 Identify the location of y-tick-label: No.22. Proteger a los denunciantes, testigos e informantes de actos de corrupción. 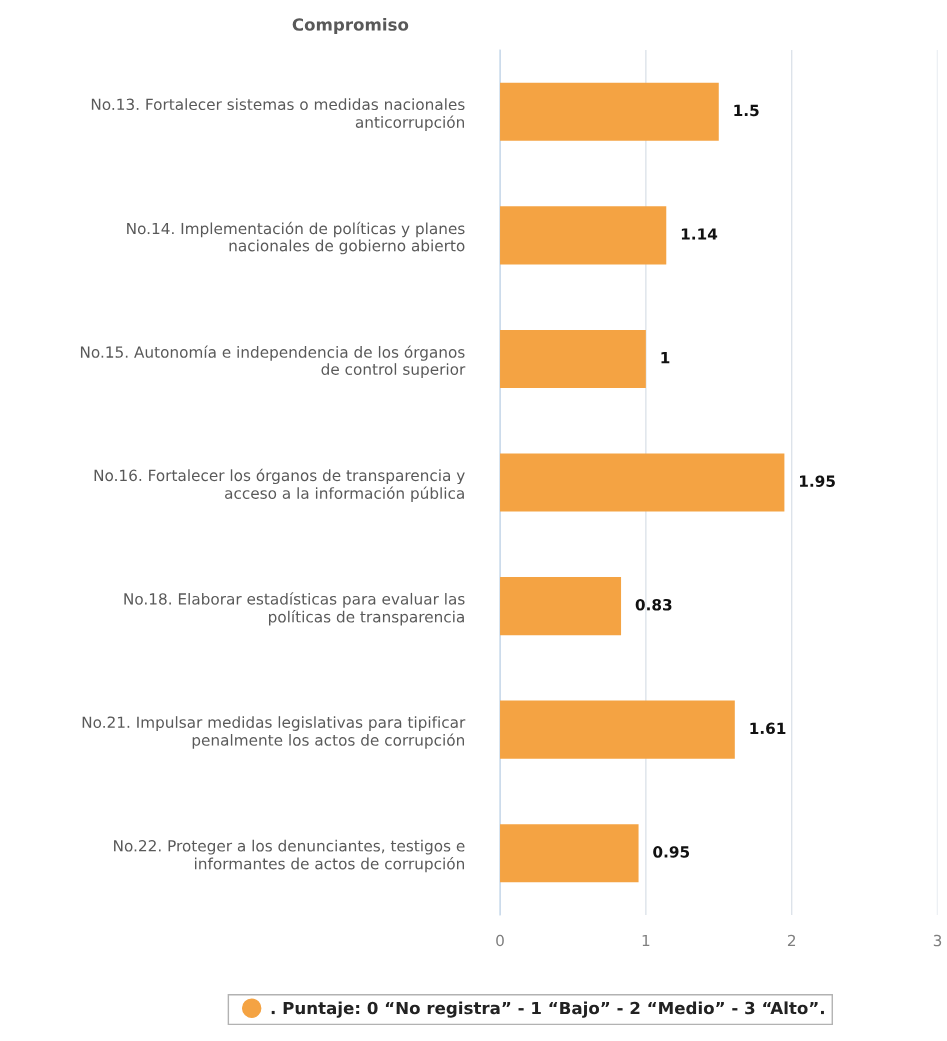
(289, 856).